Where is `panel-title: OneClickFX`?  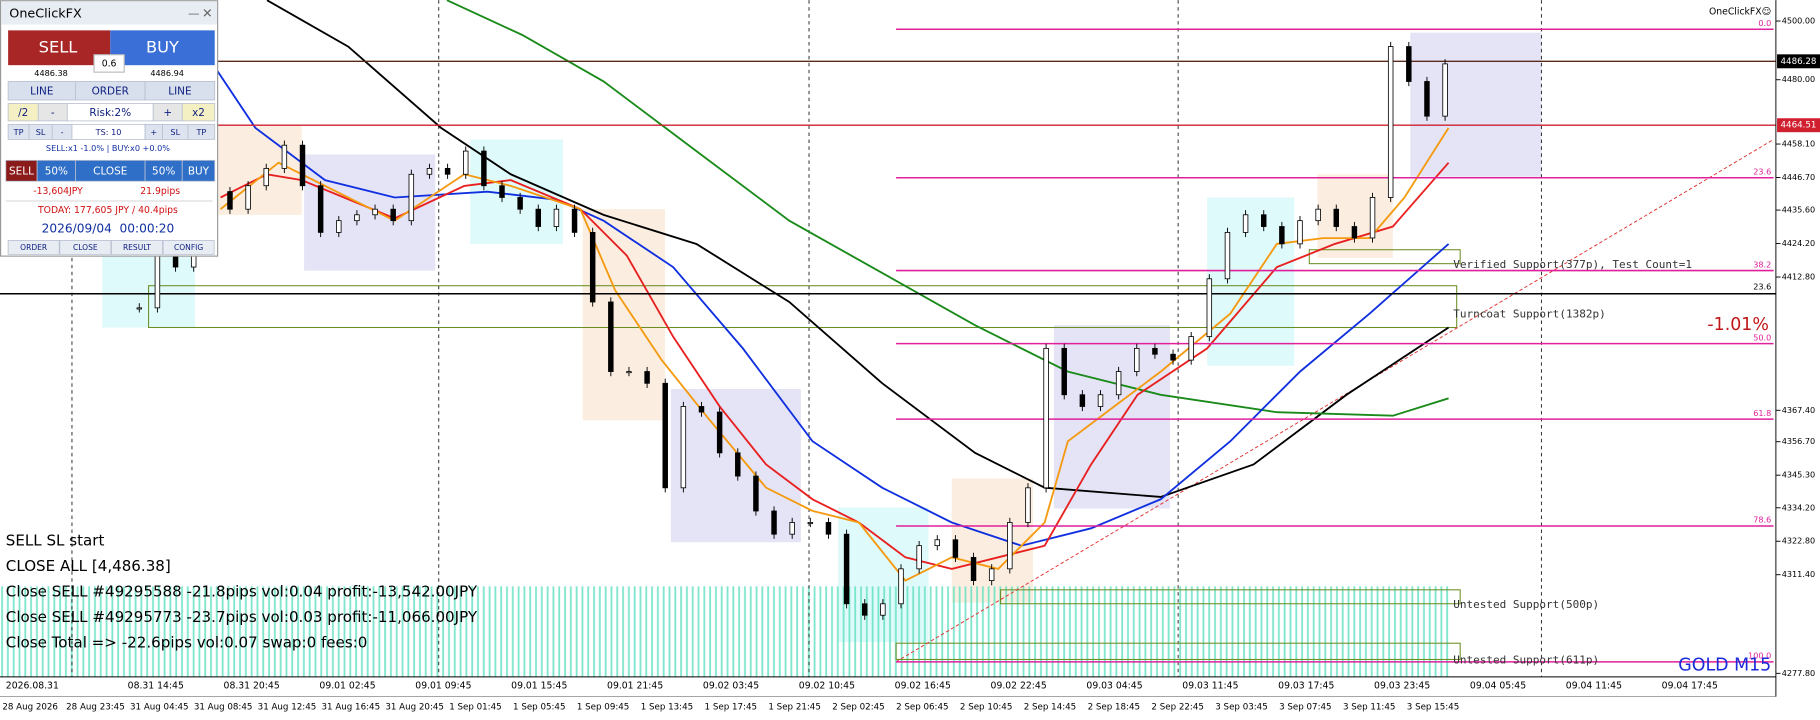 panel-title: OneClickFX is located at coordinates (45, 14).